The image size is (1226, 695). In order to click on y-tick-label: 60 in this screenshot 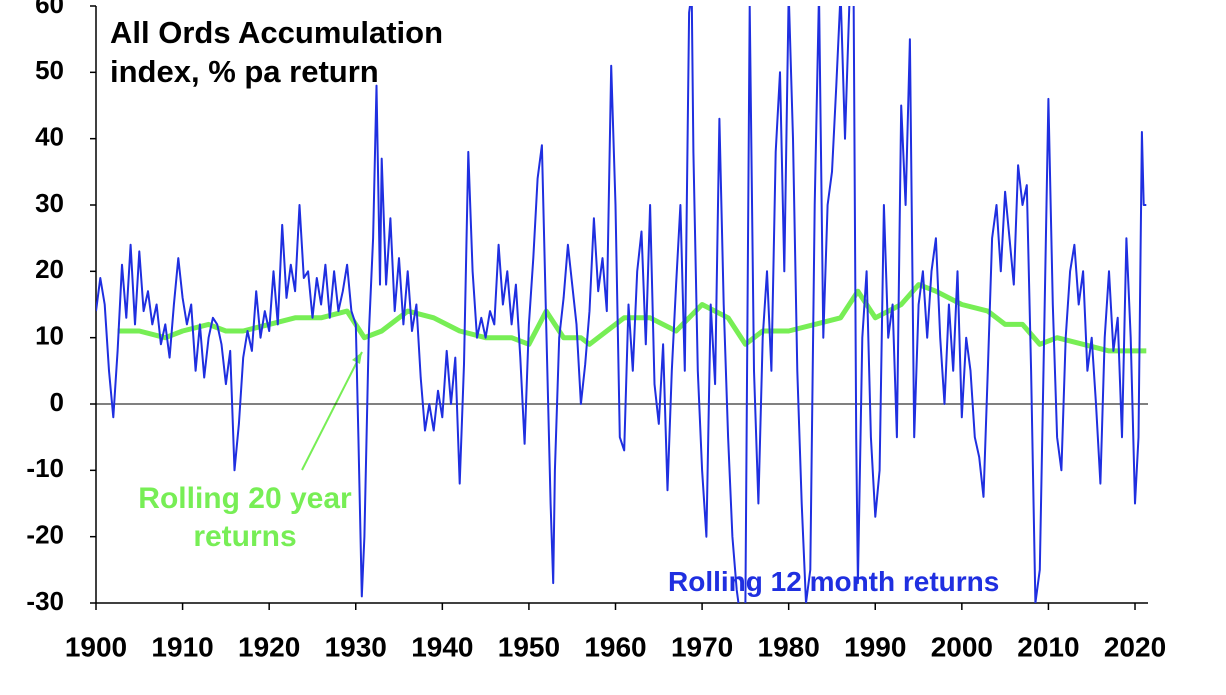, I will do `click(49, 9)`.